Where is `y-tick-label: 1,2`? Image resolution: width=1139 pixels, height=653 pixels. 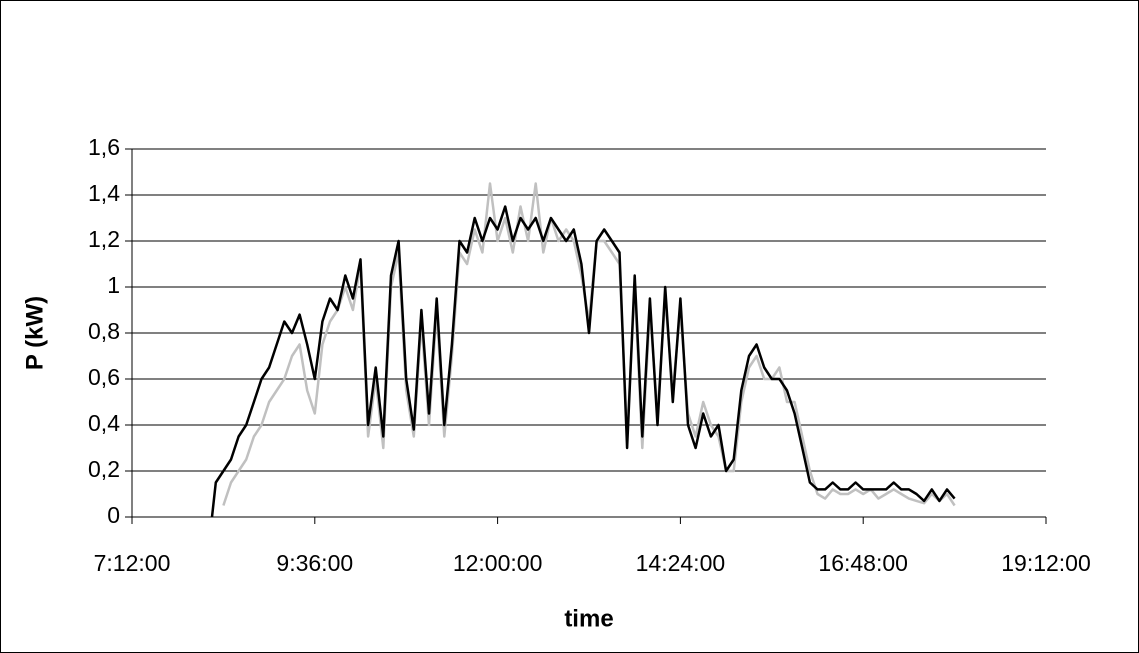
y-tick-label: 1,2 is located at coordinates (104, 239).